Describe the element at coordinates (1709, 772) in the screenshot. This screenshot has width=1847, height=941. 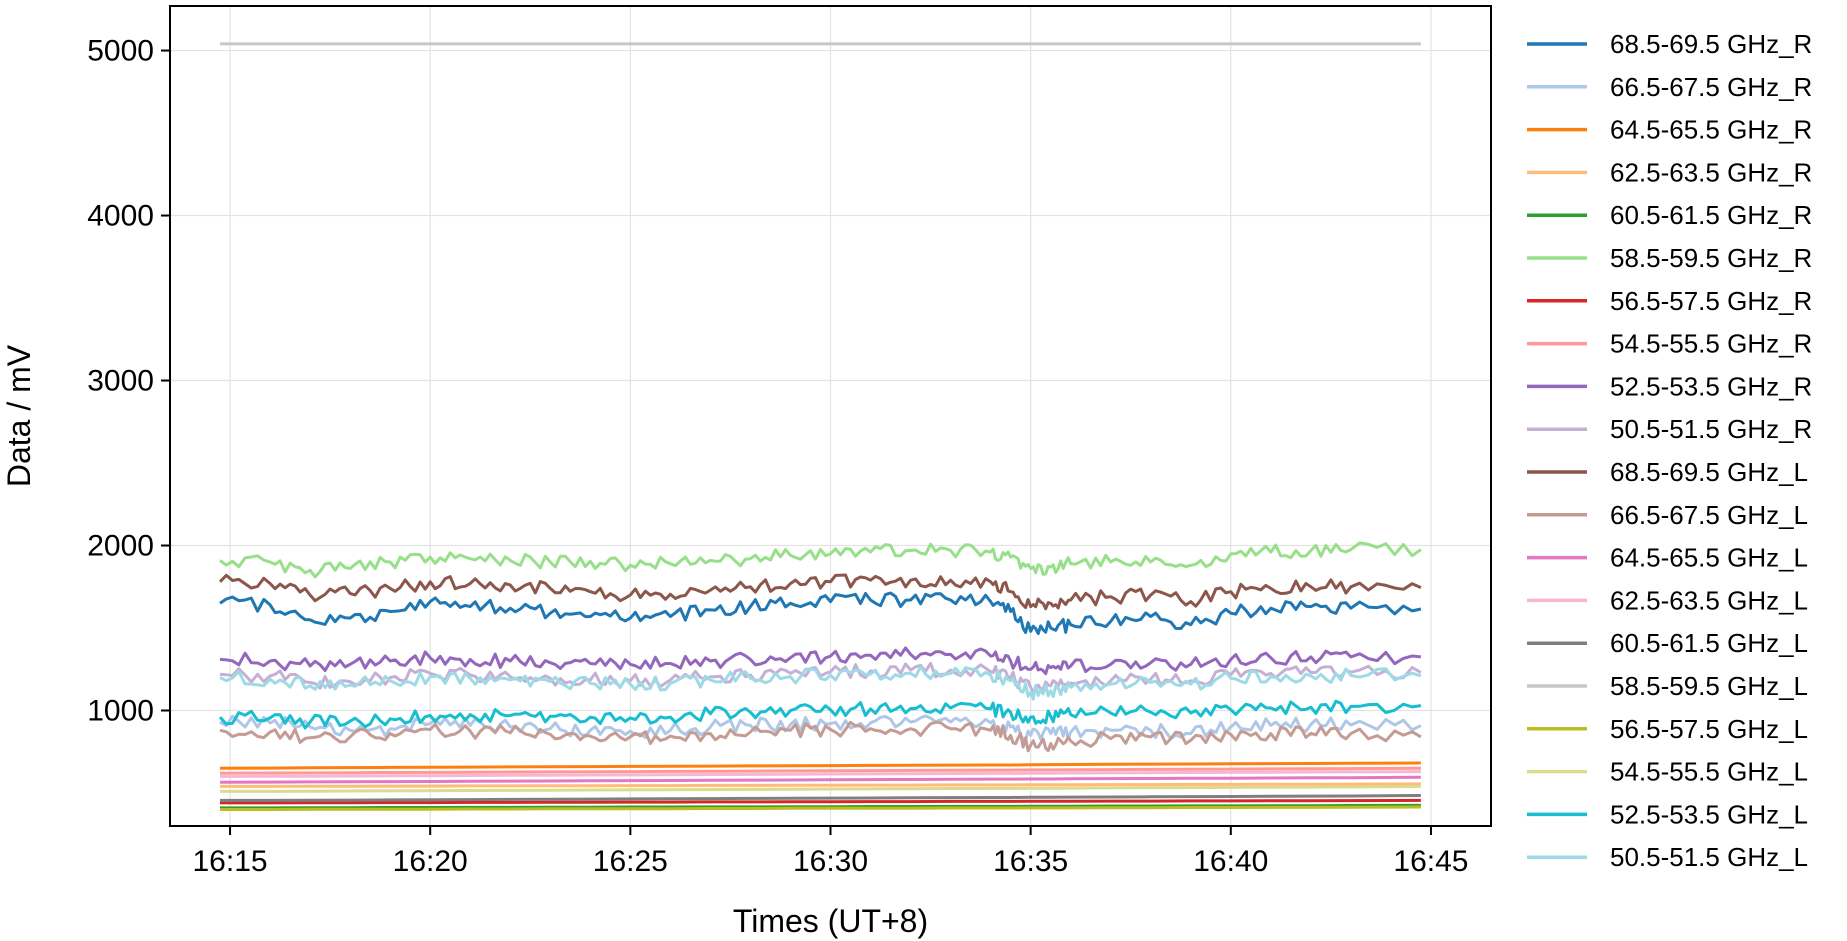
I see `legend-label: 54.5-55.5 GHz_L` at that location.